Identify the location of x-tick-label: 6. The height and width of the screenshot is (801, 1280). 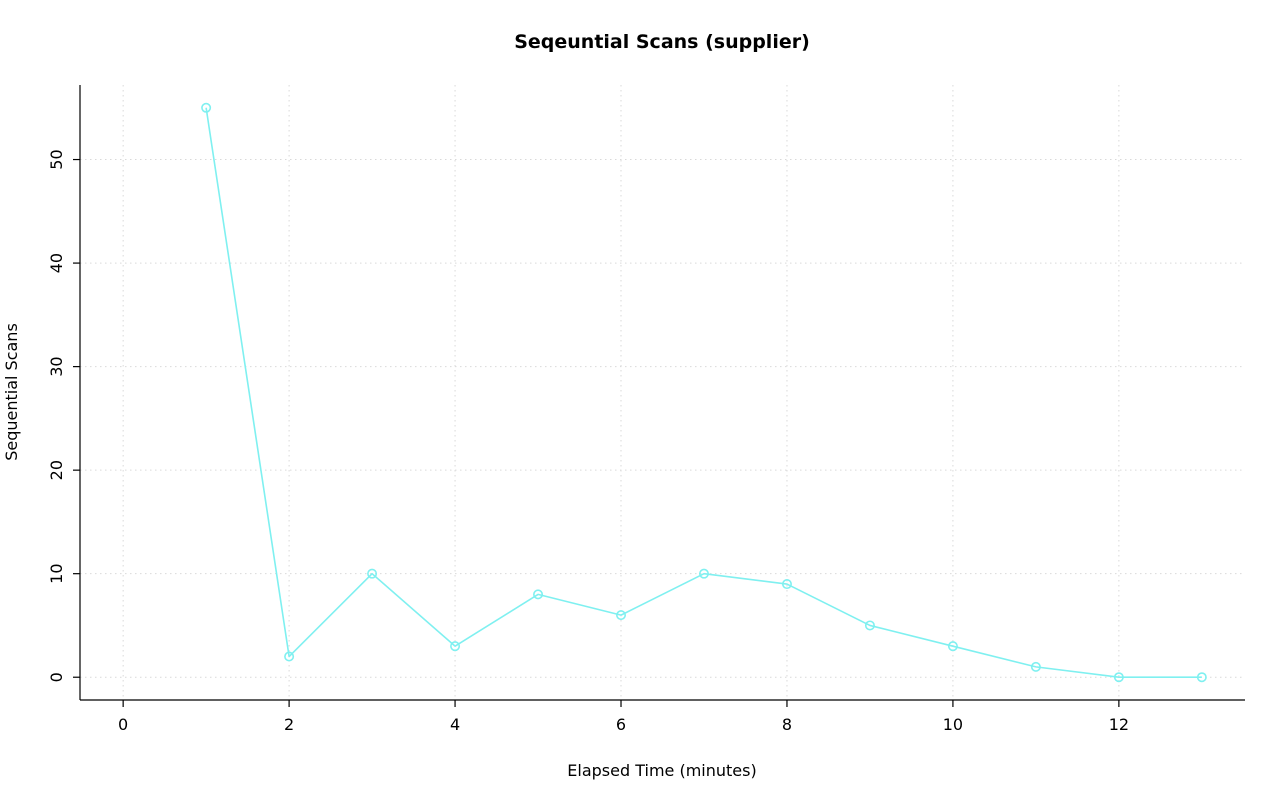
(621, 724).